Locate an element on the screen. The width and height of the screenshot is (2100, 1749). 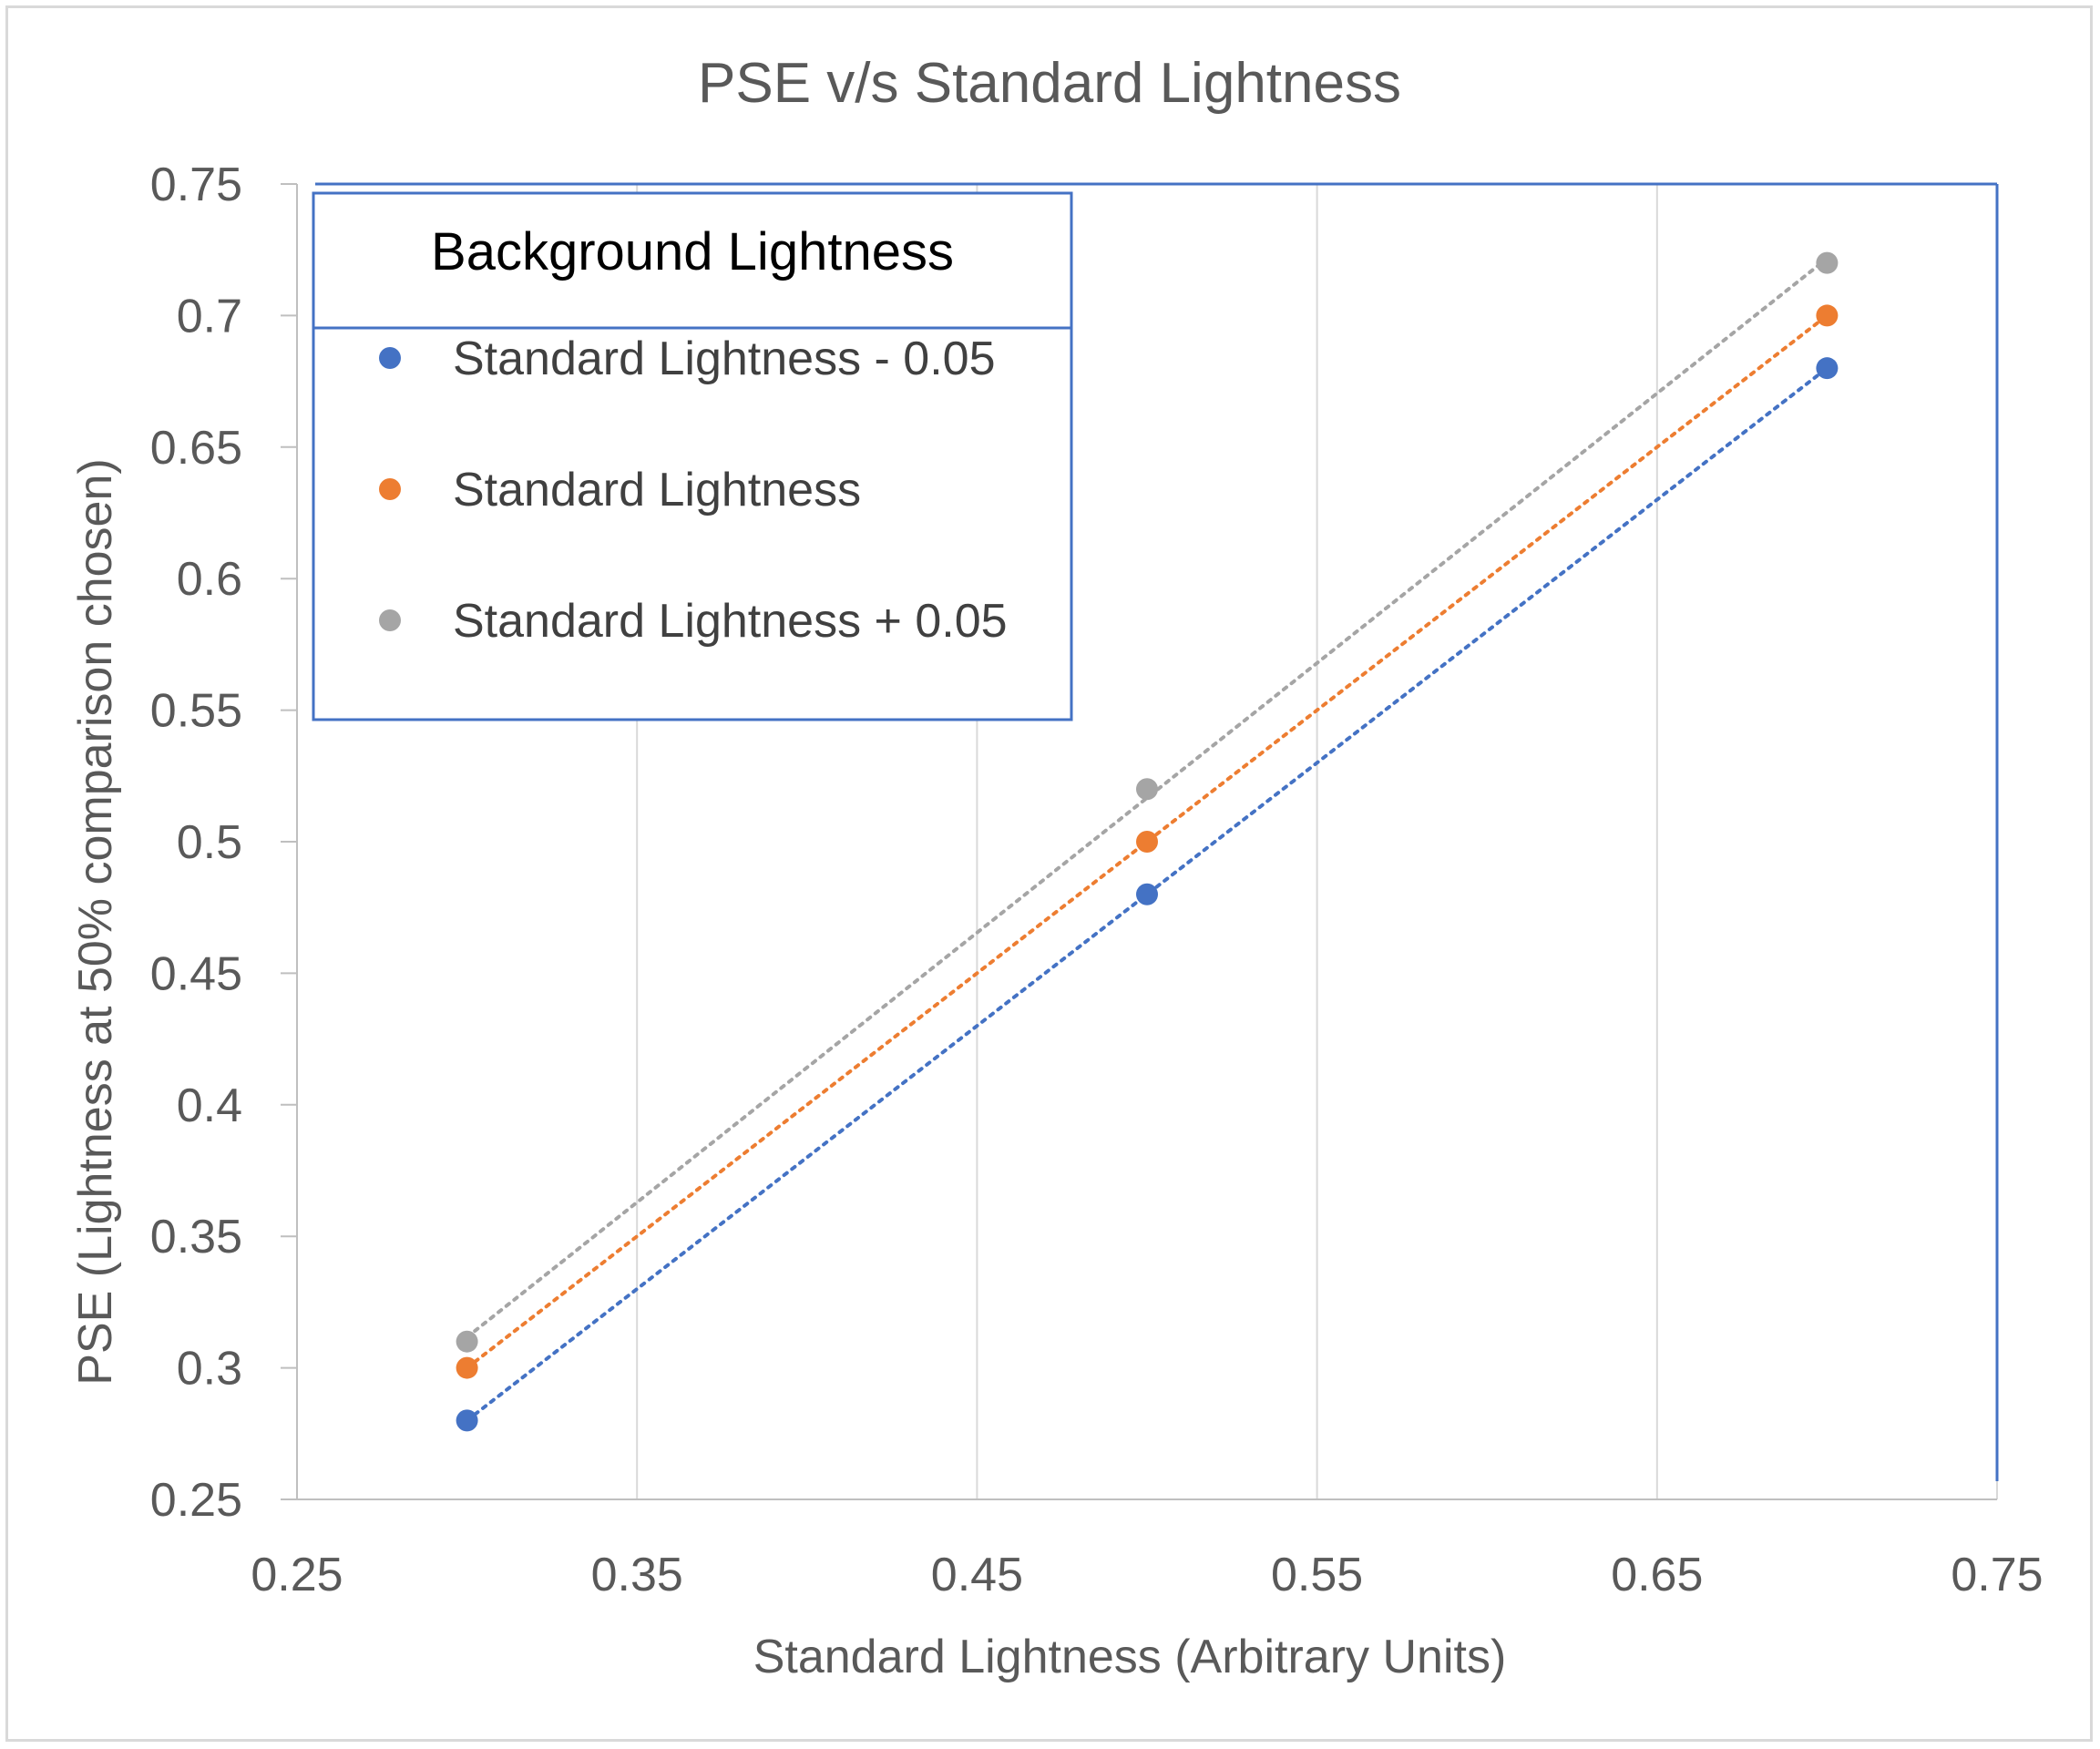
x-tick-label: 0.45 is located at coordinates (977, 1575).